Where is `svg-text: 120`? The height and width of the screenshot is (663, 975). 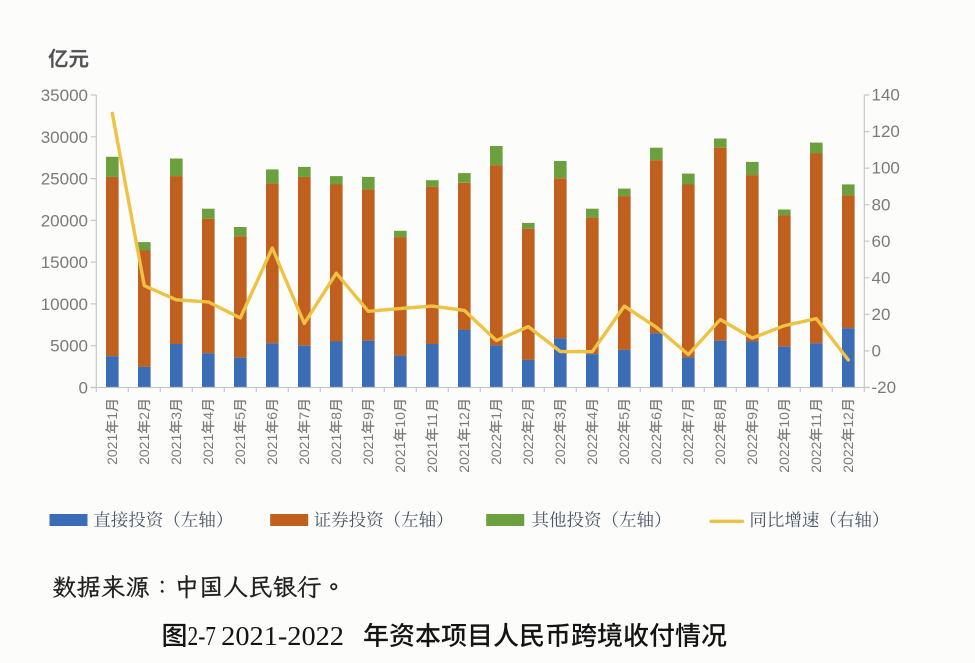
svg-text: 120 is located at coordinates (886, 131).